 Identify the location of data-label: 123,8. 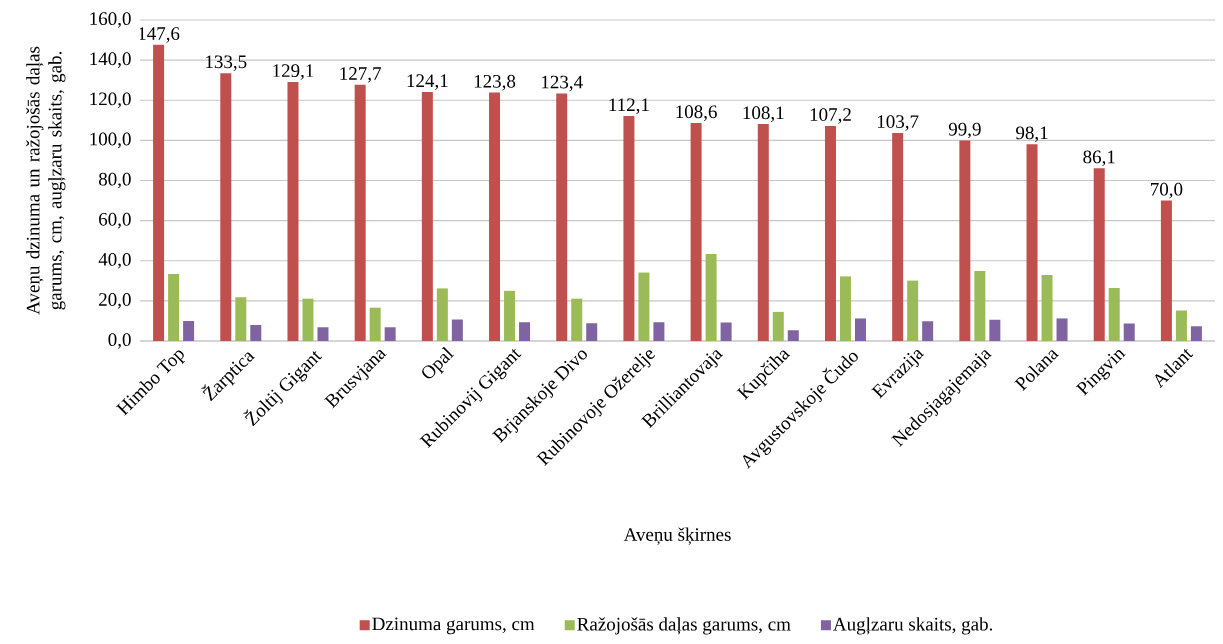
(495, 82).